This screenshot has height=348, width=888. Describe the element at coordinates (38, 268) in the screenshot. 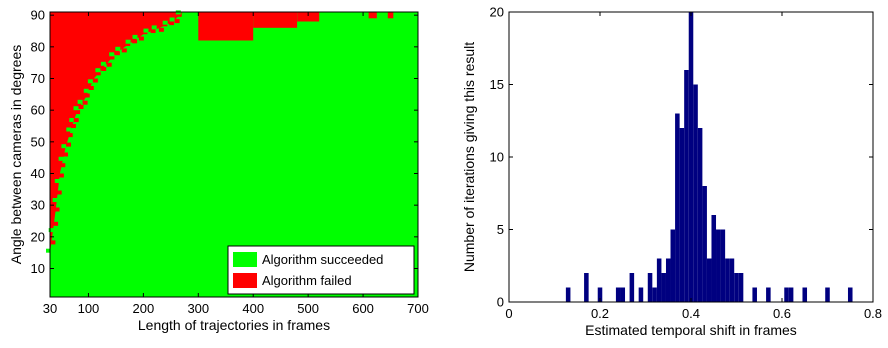

I see `y-tick-label: 10` at that location.